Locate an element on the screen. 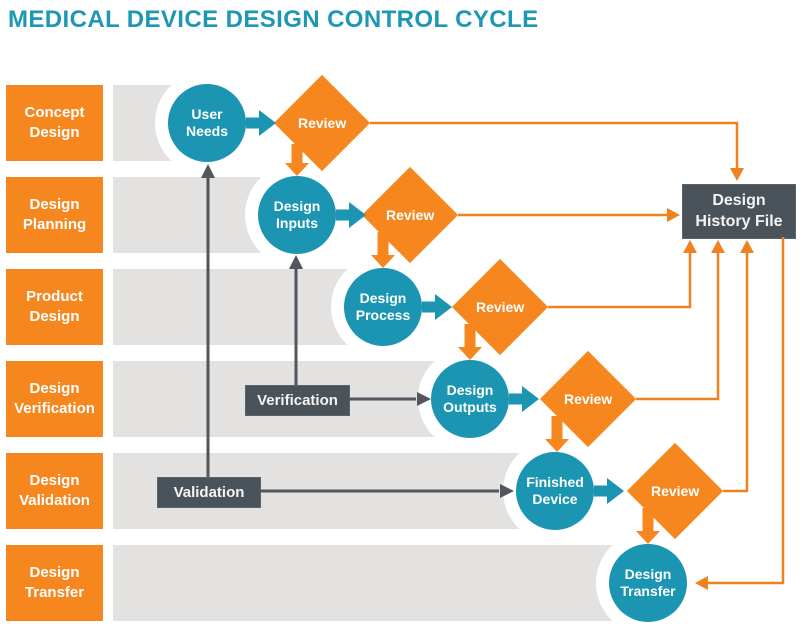 The width and height of the screenshot is (800, 629). review-diamond-1: Review is located at coordinates (322, 123).